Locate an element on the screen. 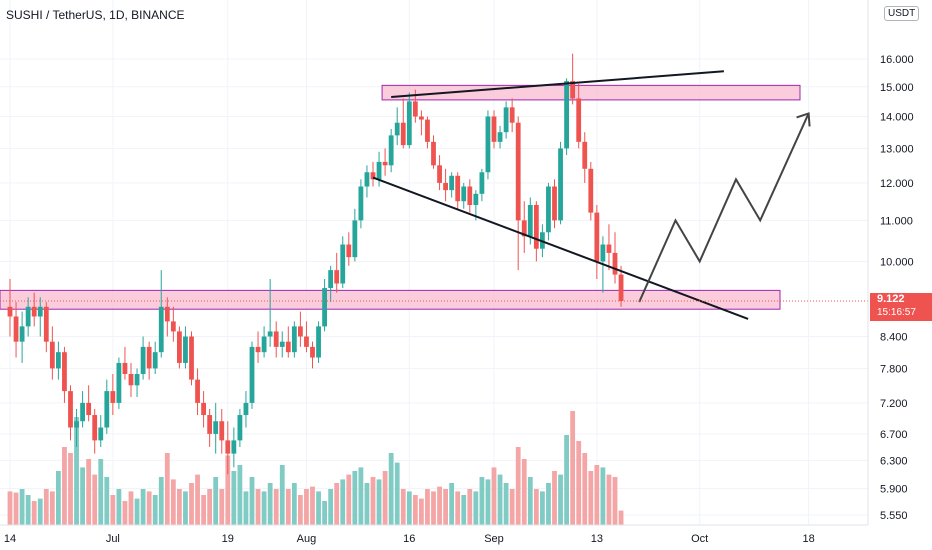  y-tick-label: 6.300 is located at coordinates (894, 461).